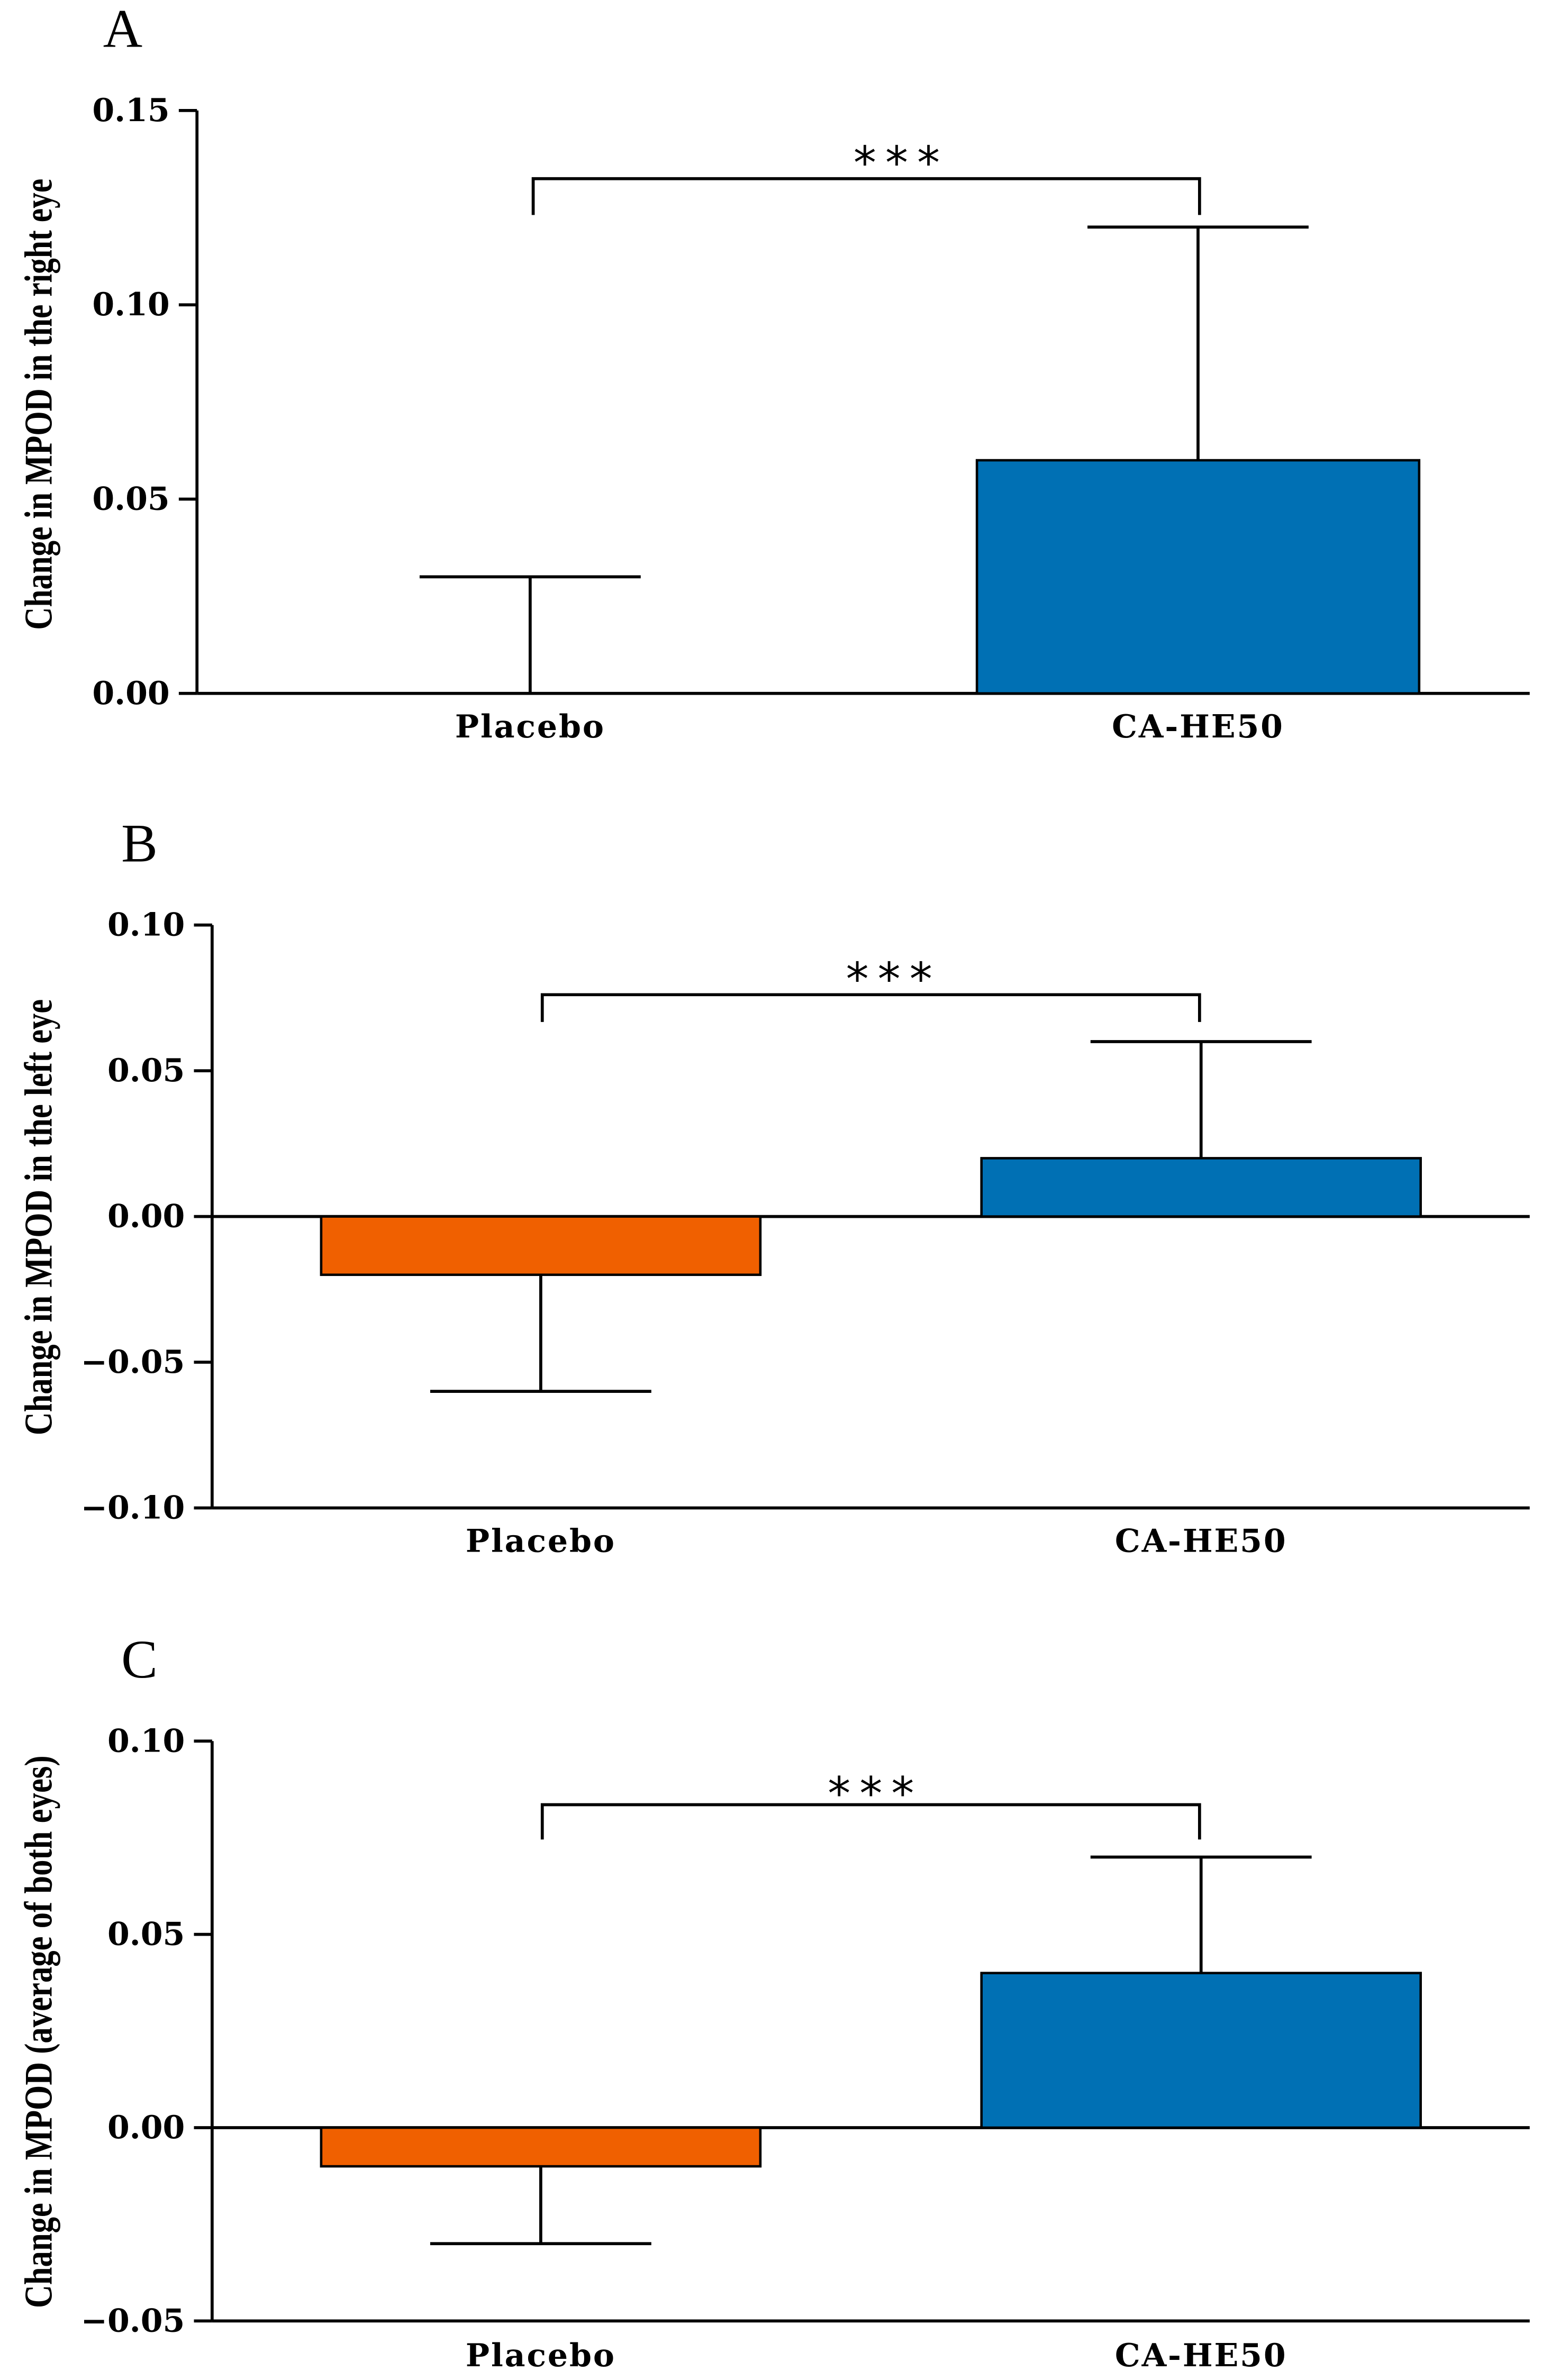 This screenshot has height=2380, width=1551. Describe the element at coordinates (146, 1740) in the screenshot. I see `panel-c-ytick-label: 0.10` at that location.